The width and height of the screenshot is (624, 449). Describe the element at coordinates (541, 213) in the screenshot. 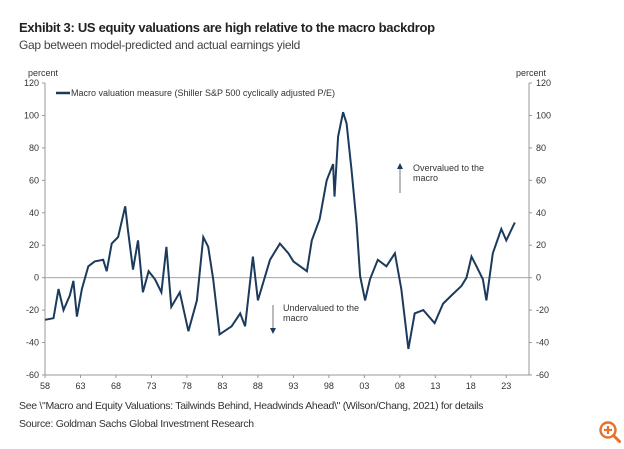

I see `y-tick-label-right: 40` at that location.